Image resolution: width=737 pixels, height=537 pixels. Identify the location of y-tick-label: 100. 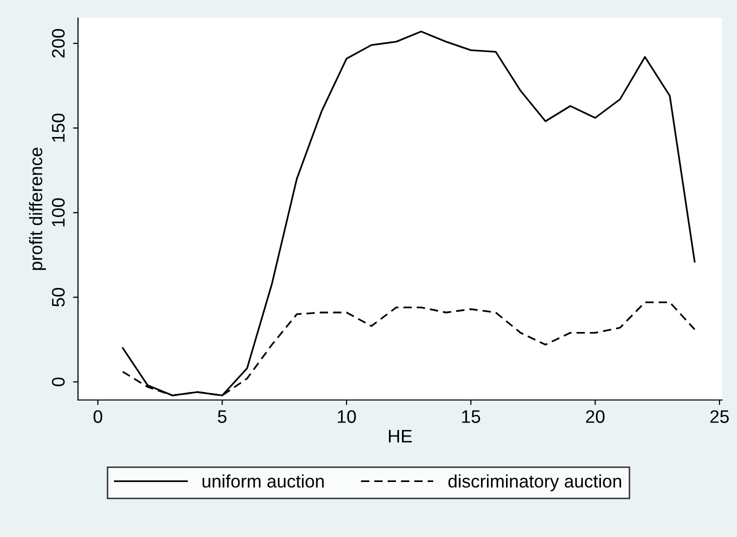
(58, 212).